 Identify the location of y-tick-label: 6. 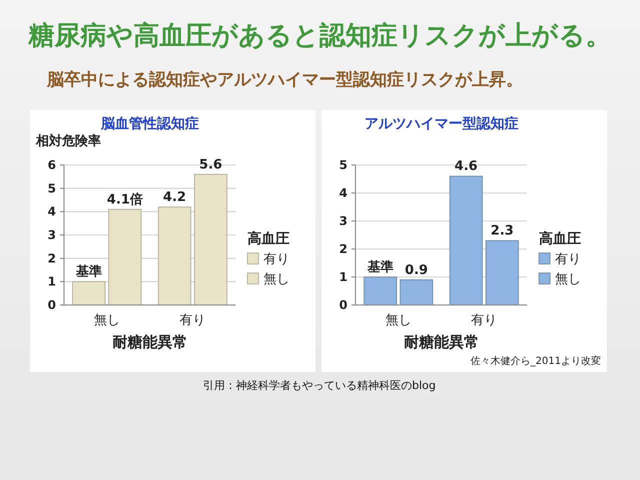
(52, 165).